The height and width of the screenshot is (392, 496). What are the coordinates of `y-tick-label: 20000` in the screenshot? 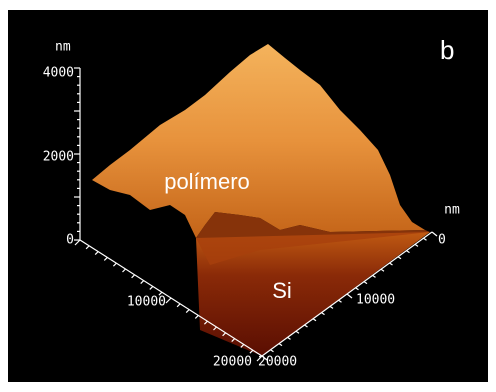 It's located at (277, 362).